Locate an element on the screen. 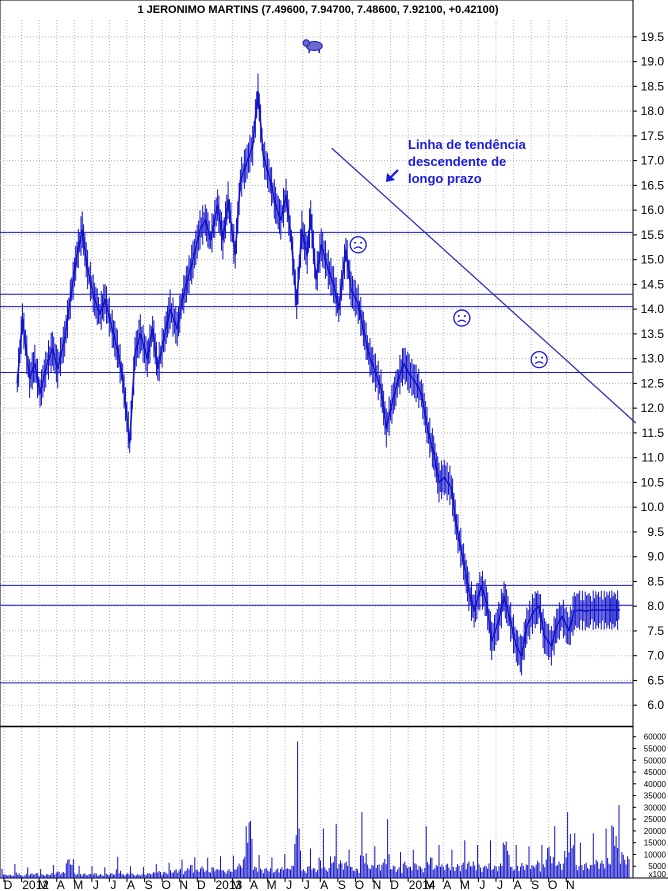 Image resolution: width=668 pixels, height=891 pixels. x-tick-label: 2013 is located at coordinates (229, 884).